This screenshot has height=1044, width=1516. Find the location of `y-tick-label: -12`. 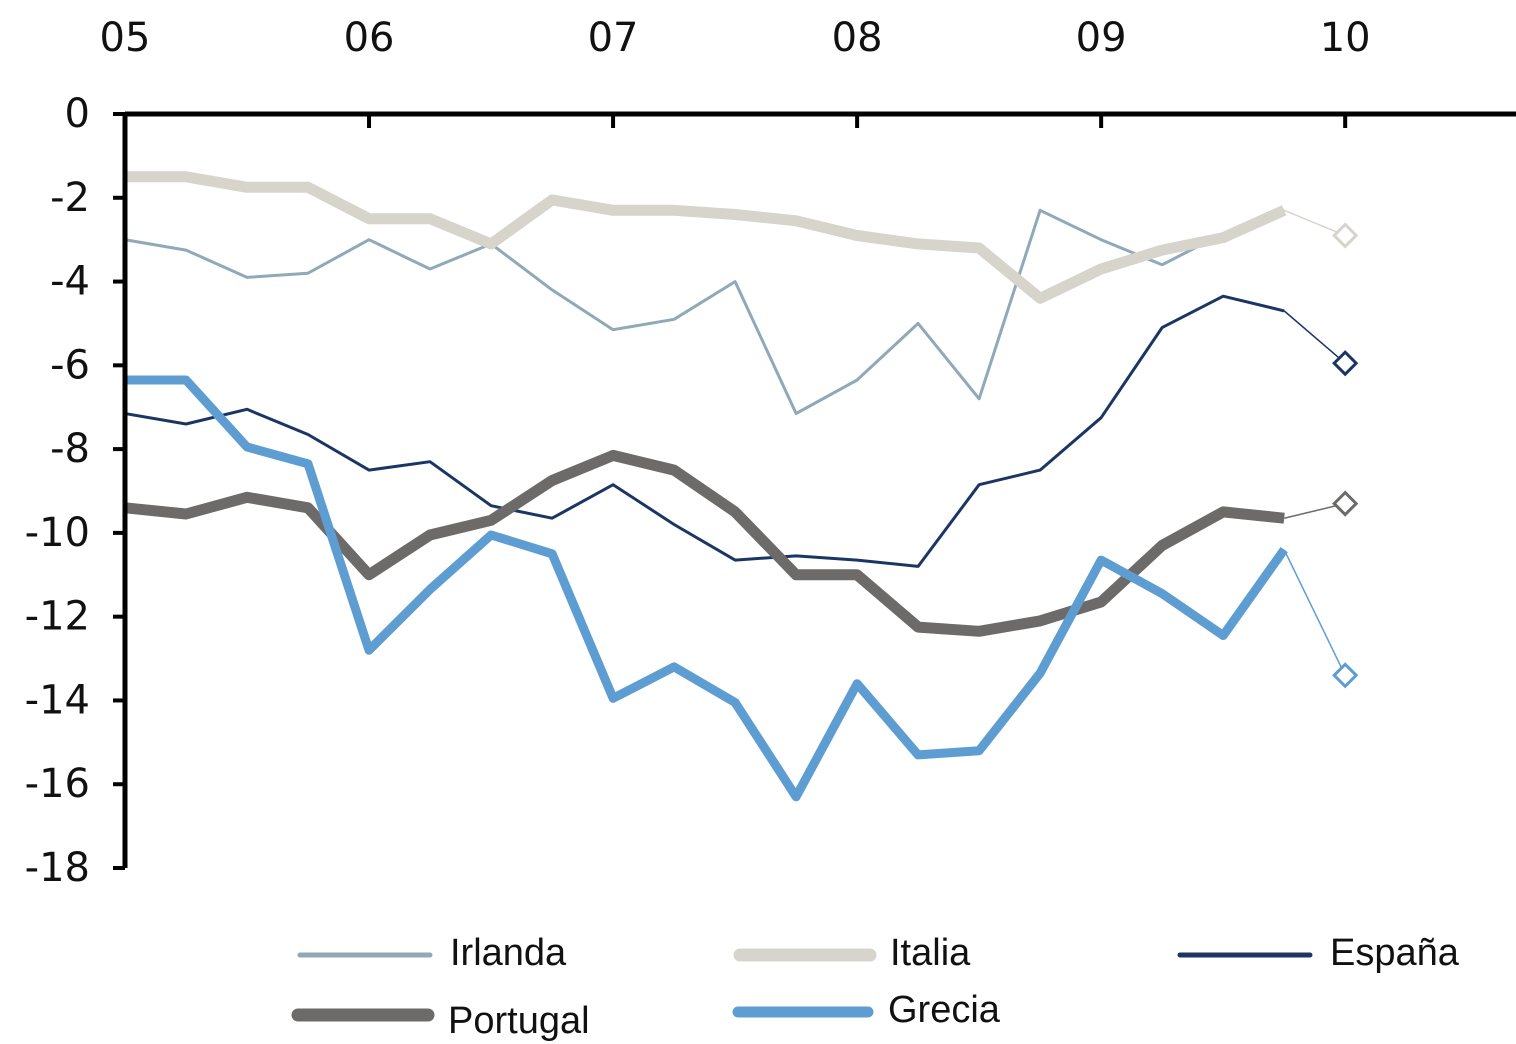

y-tick-label: -12 is located at coordinates (57, 617).